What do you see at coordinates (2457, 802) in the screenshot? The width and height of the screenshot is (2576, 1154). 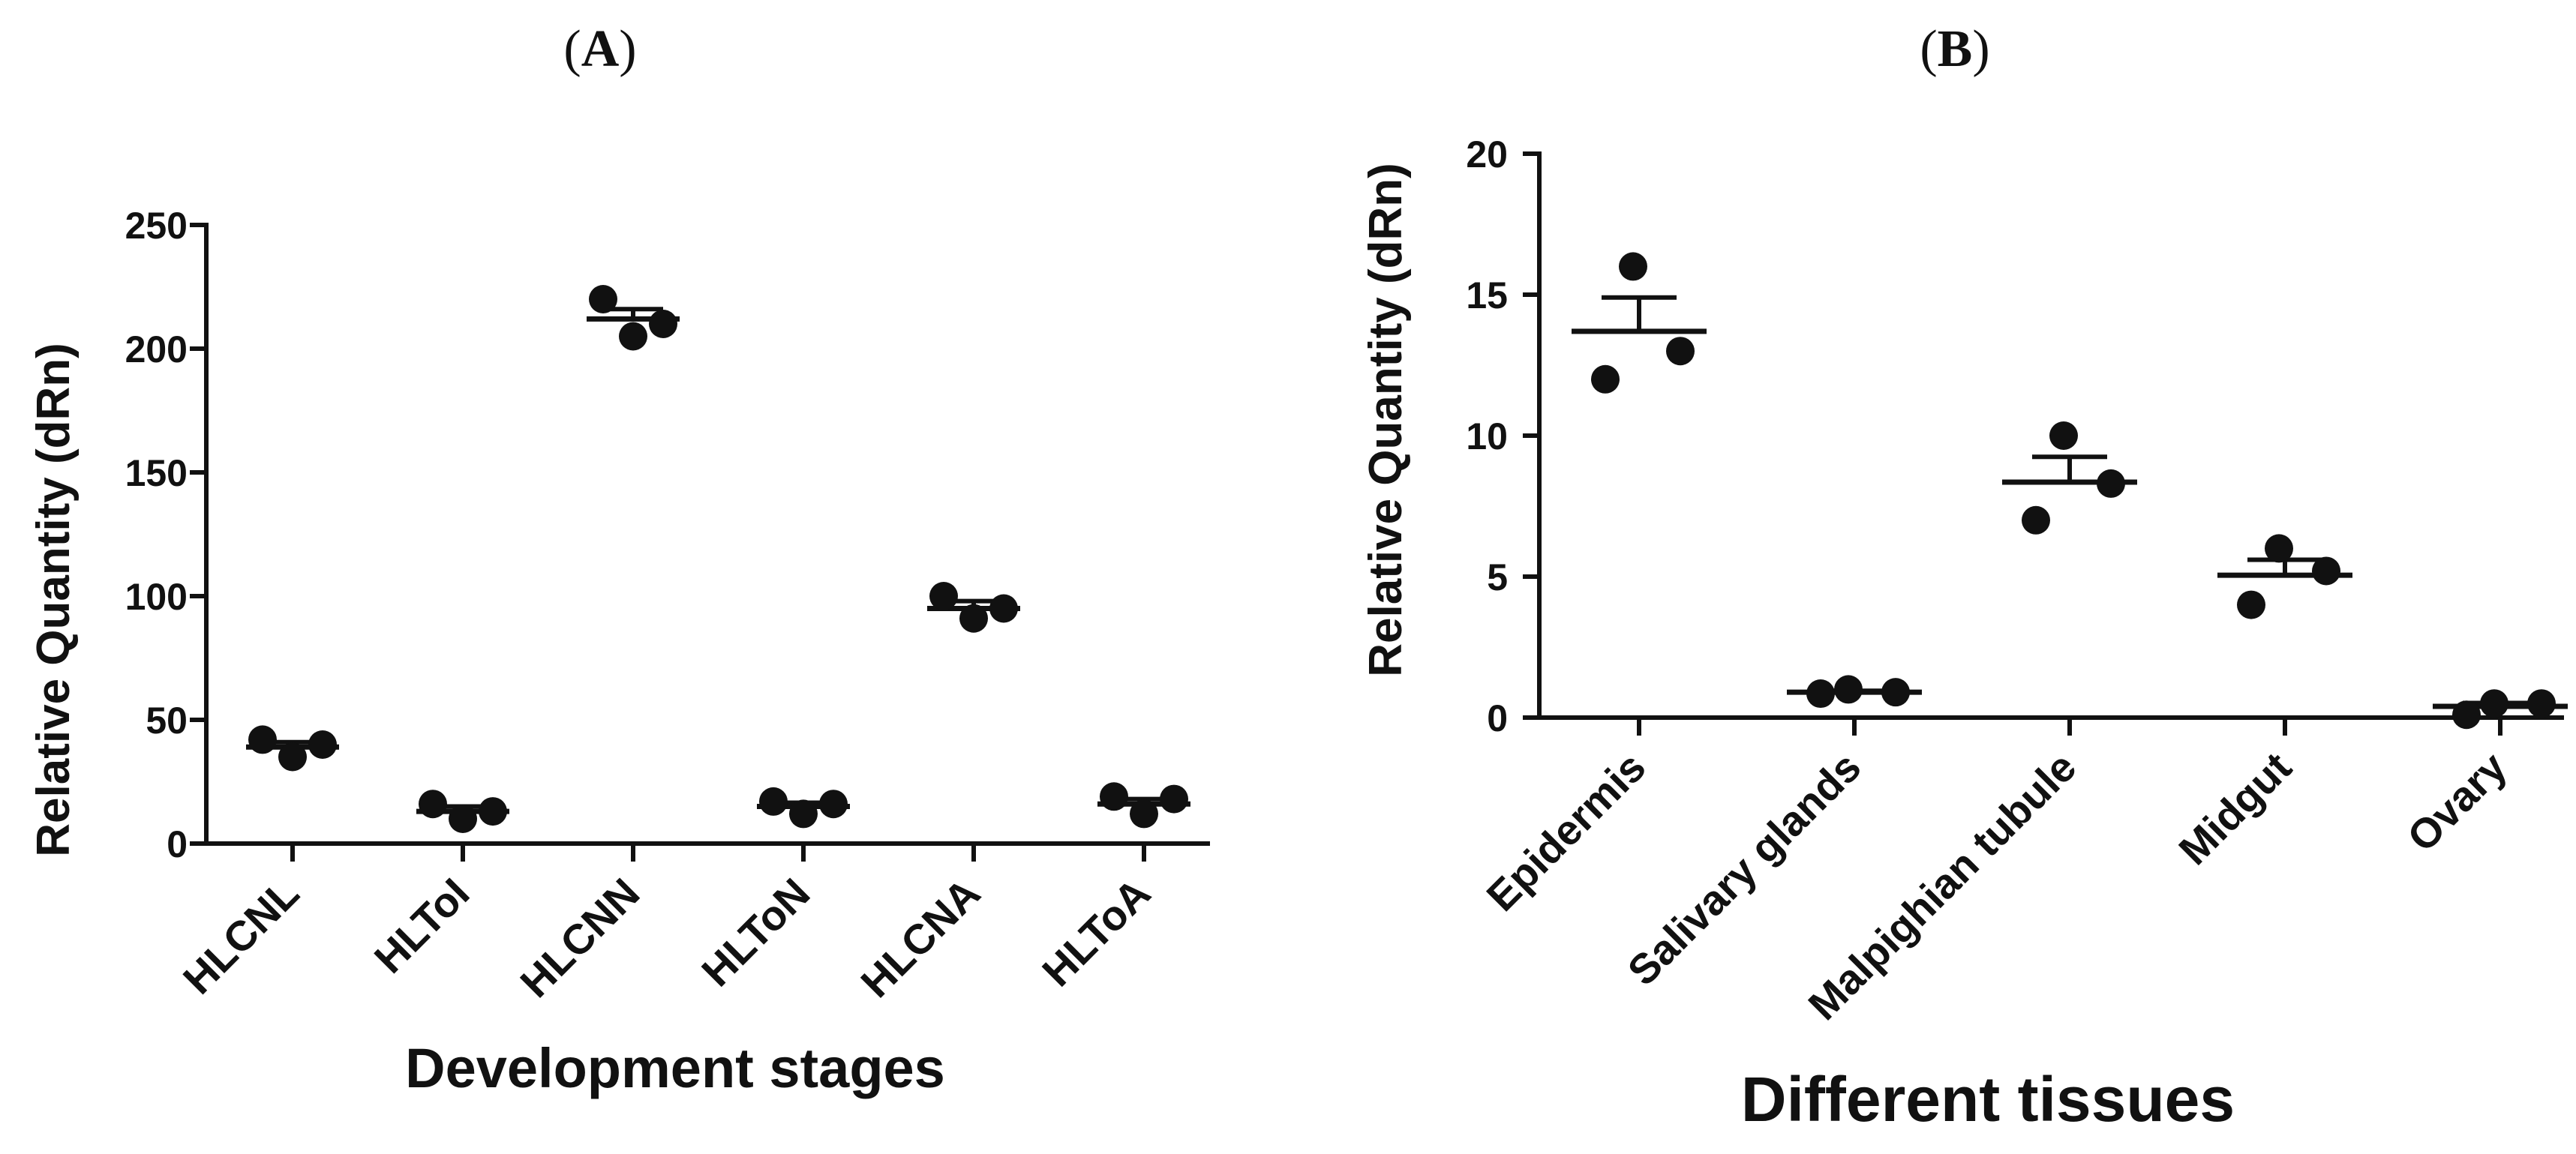 I see `panel-b-category-label: Ovary` at bounding box center [2457, 802].